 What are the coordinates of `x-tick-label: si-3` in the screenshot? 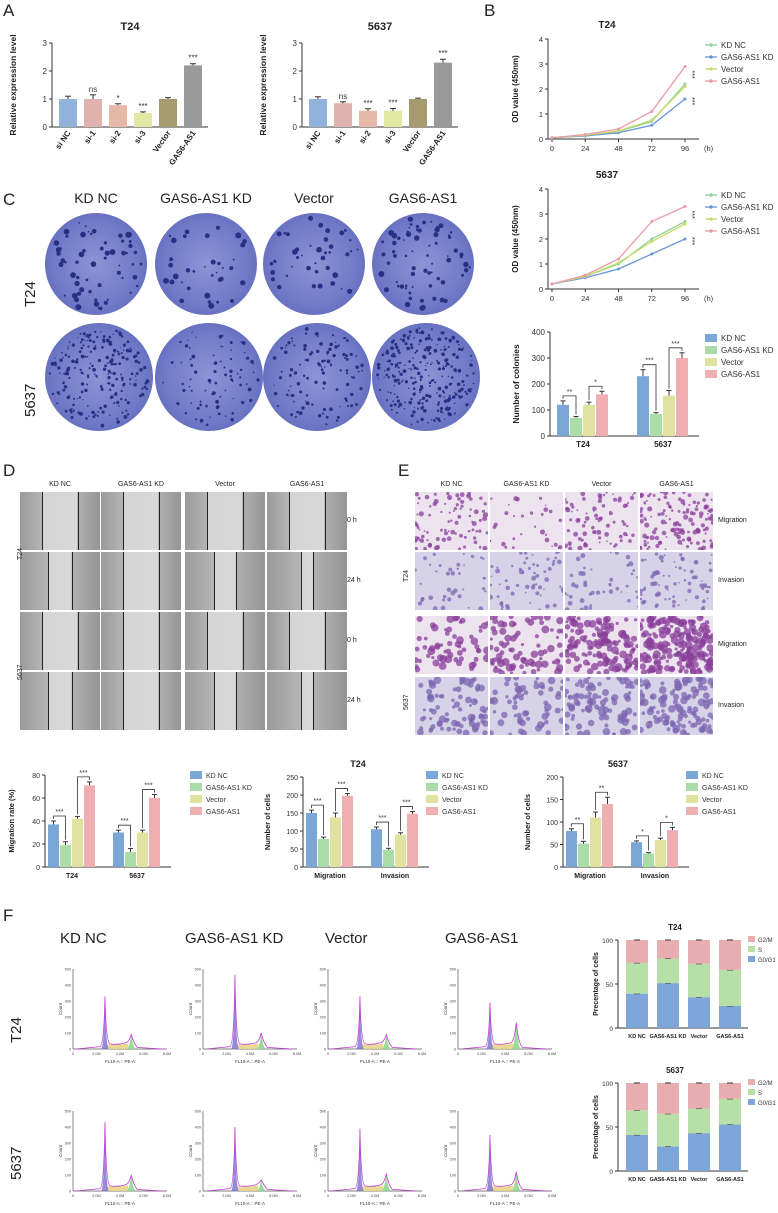 It's located at (140, 137).